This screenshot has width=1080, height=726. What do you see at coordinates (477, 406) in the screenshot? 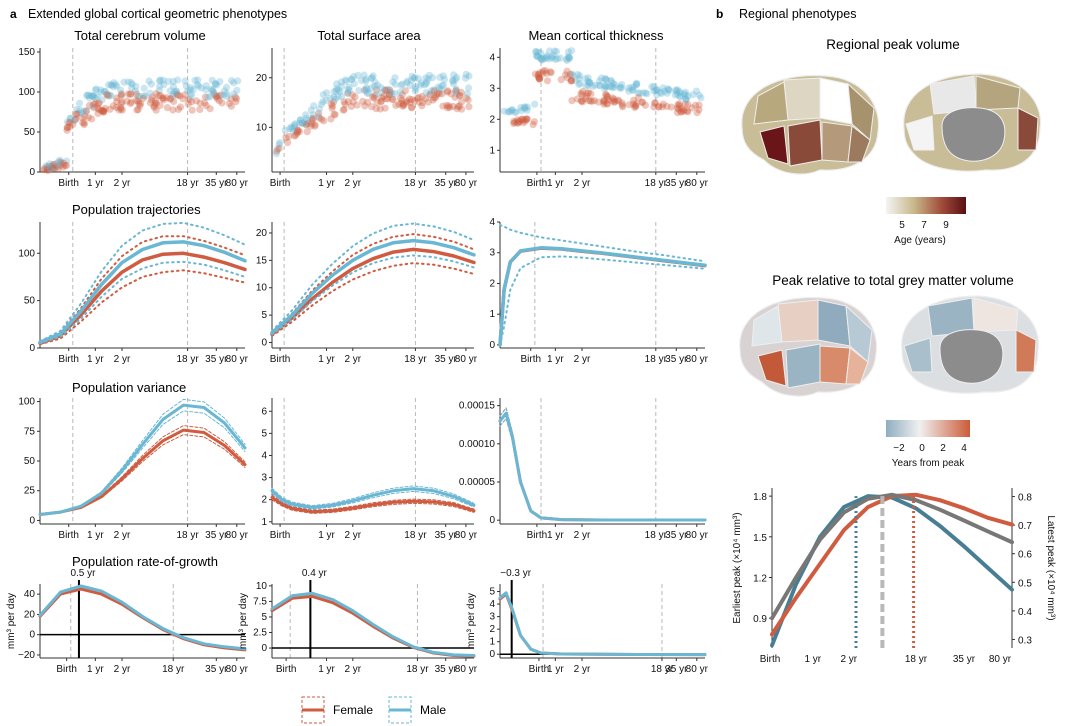
I see `y-tick-label: 0.00015` at bounding box center [477, 406].